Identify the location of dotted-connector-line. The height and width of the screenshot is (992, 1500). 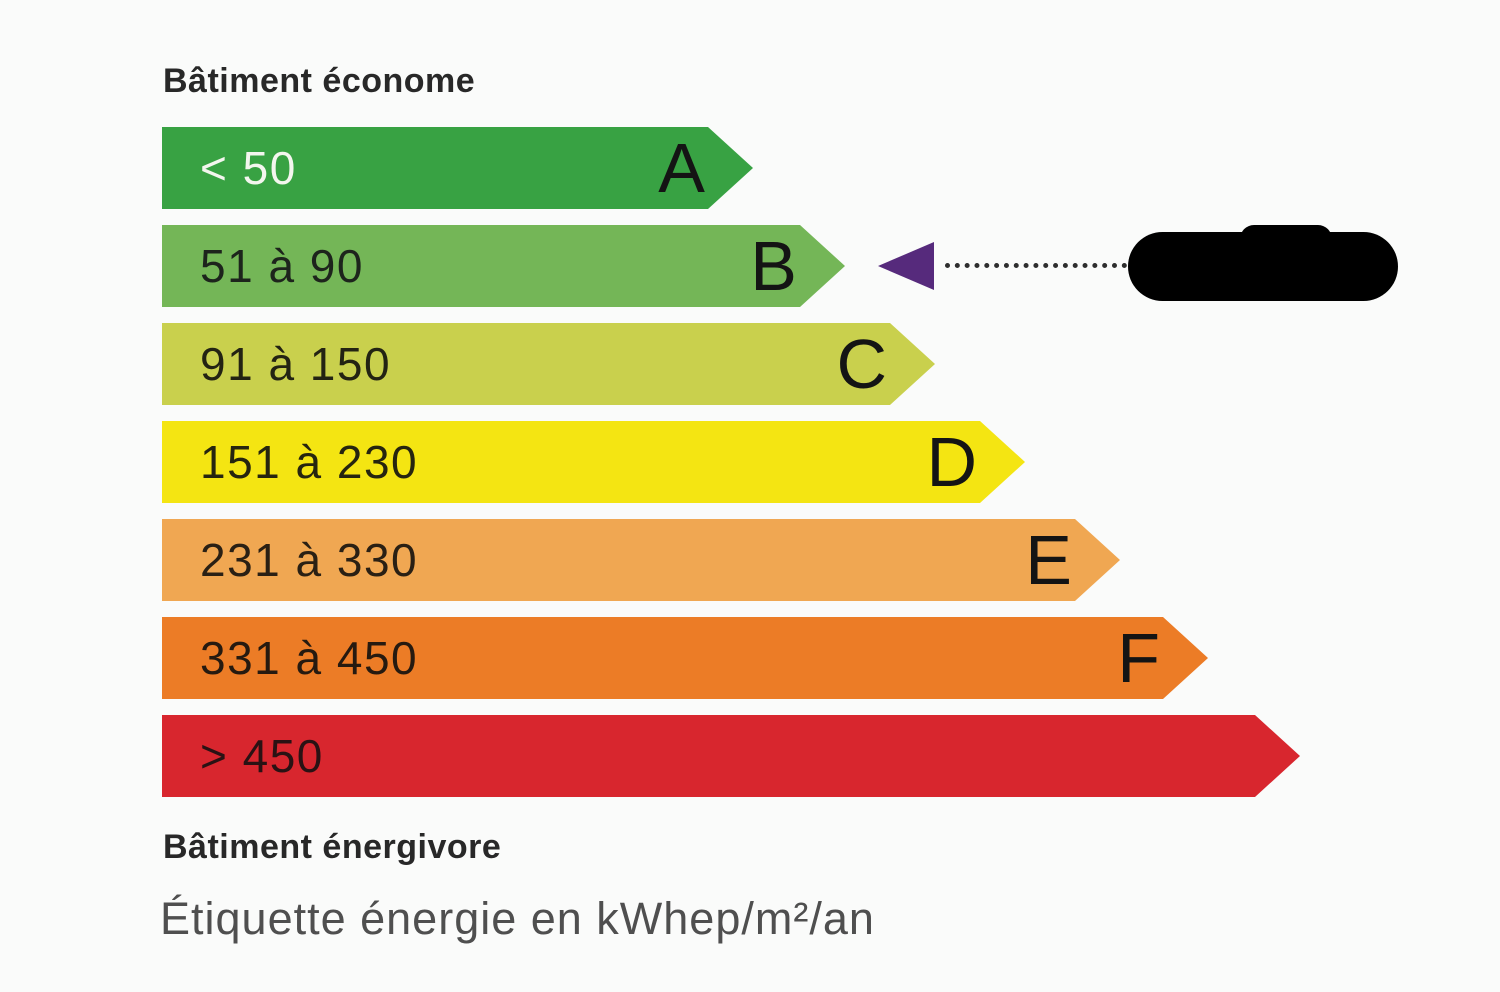
(1036, 265).